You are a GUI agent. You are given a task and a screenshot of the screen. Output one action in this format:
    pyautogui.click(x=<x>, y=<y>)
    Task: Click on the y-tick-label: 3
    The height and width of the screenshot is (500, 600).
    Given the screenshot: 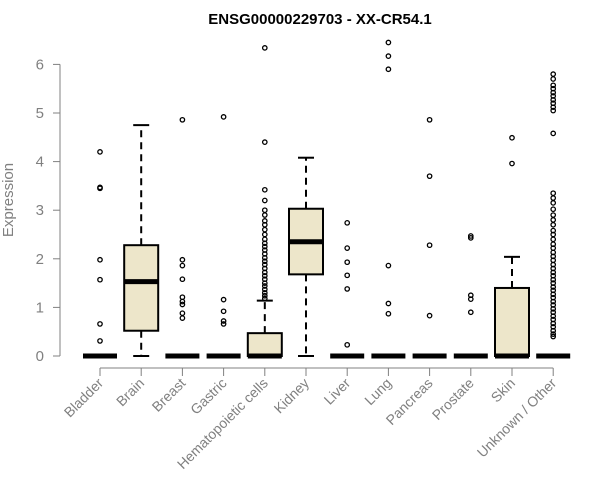 What is the action you would take?
    pyautogui.click(x=40, y=210)
    